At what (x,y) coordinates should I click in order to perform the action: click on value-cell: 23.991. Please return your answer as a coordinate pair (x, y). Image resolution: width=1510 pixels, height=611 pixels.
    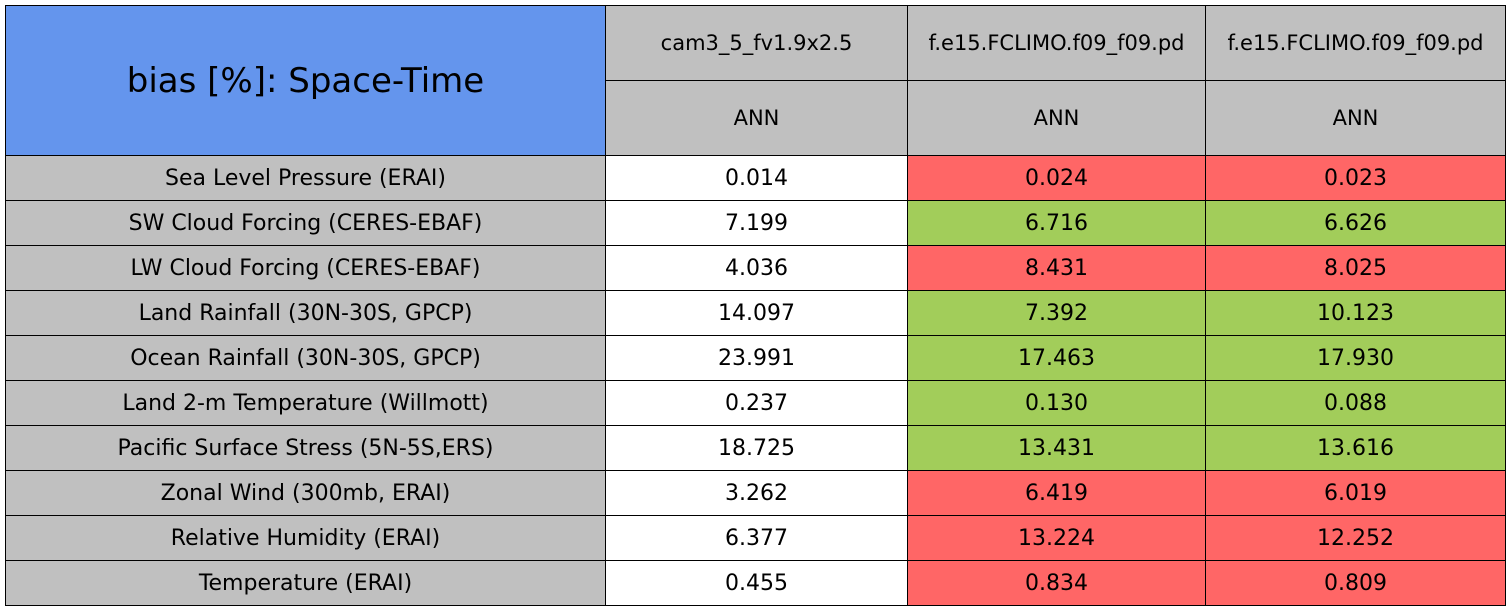
    Looking at the image, I should click on (756, 358).